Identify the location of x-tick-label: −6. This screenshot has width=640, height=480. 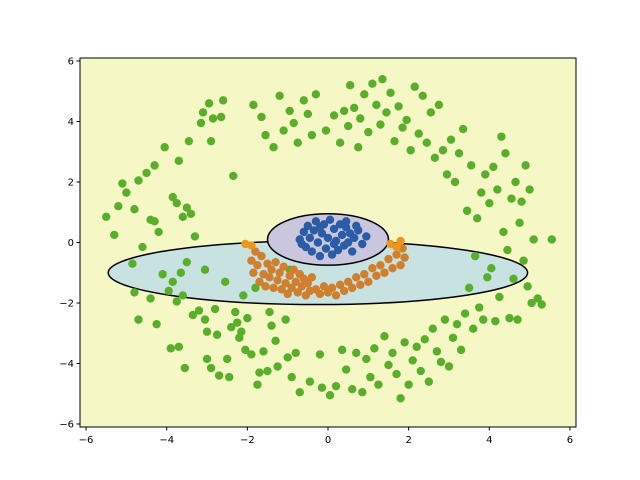
(86, 440).